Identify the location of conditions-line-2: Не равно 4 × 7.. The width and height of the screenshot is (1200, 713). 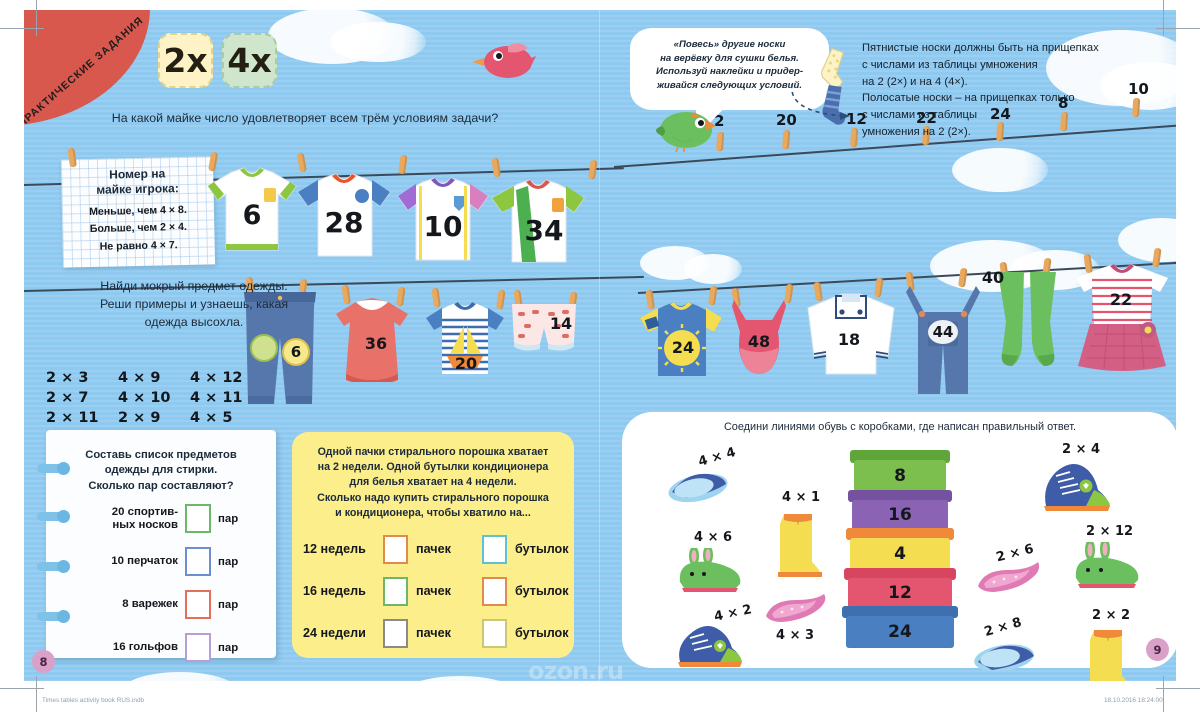
(138, 245).